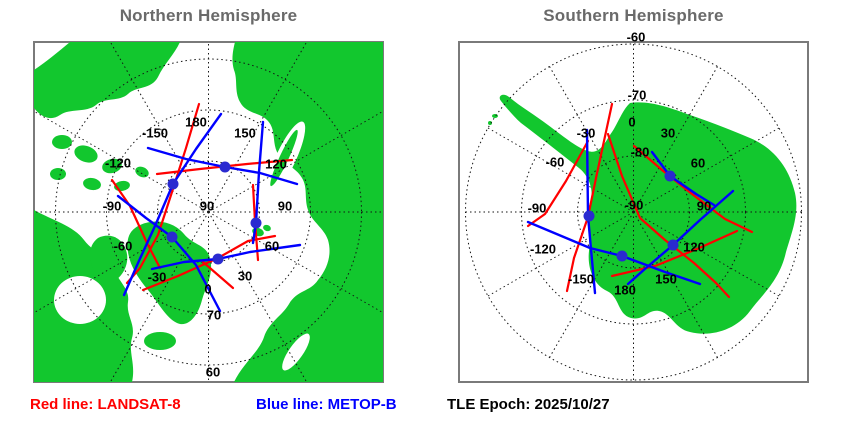  Describe the element at coordinates (208, 15) in the screenshot. I see `north-map-title: Northern Hemisphere` at that location.